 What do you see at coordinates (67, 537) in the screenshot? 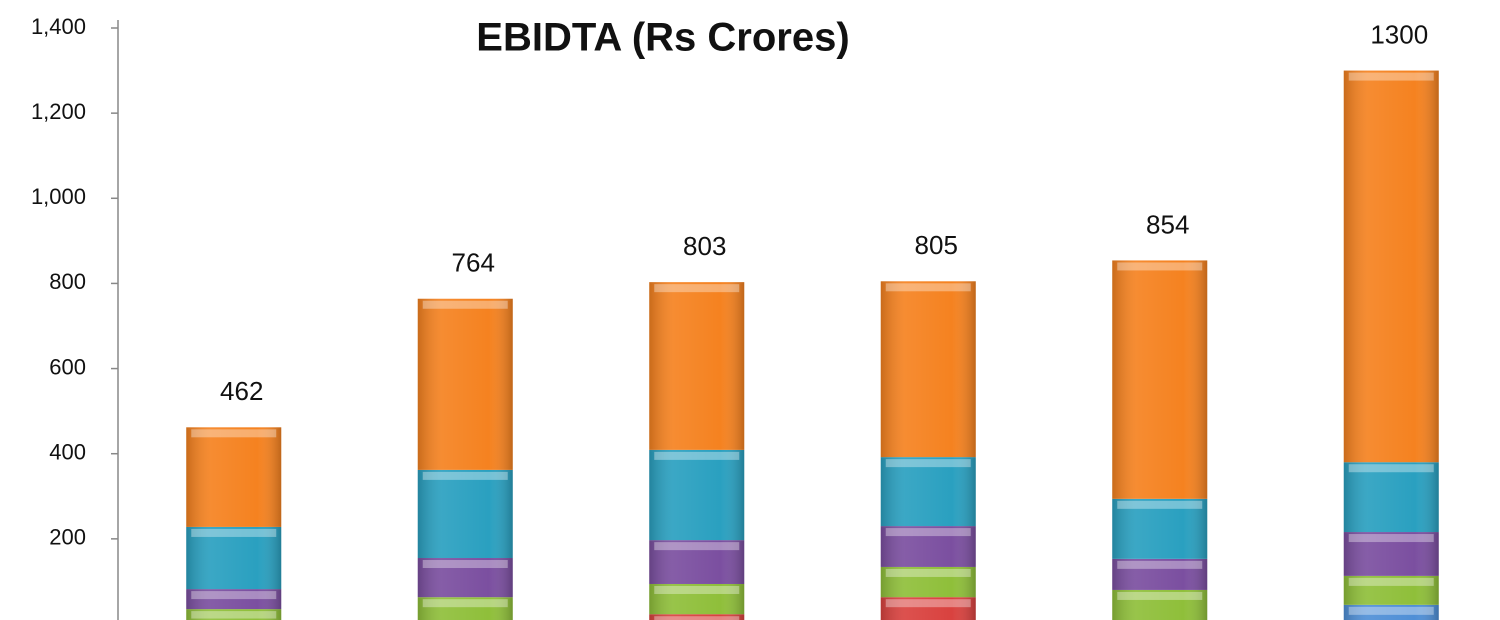
I see `y-tick-label: 200` at bounding box center [67, 537].